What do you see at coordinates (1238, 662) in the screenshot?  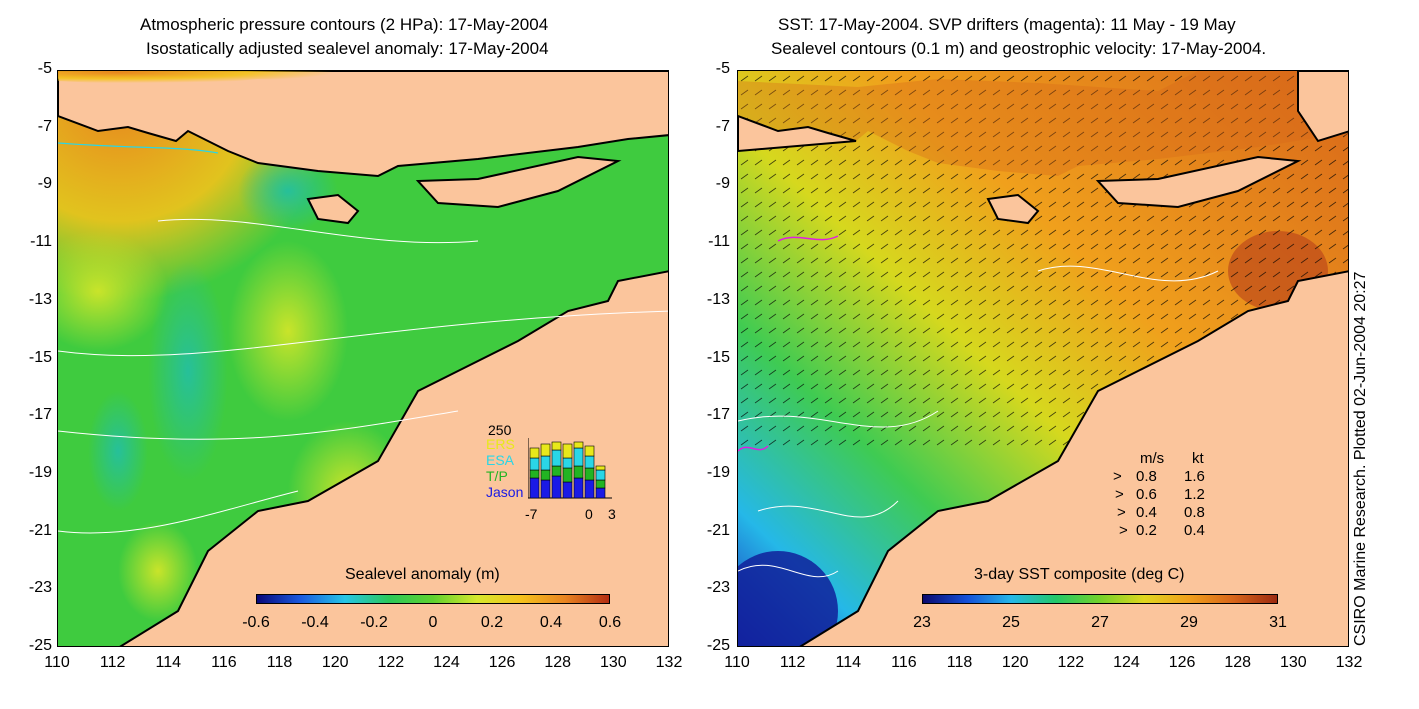 I see `x-tick-label: 128` at bounding box center [1238, 662].